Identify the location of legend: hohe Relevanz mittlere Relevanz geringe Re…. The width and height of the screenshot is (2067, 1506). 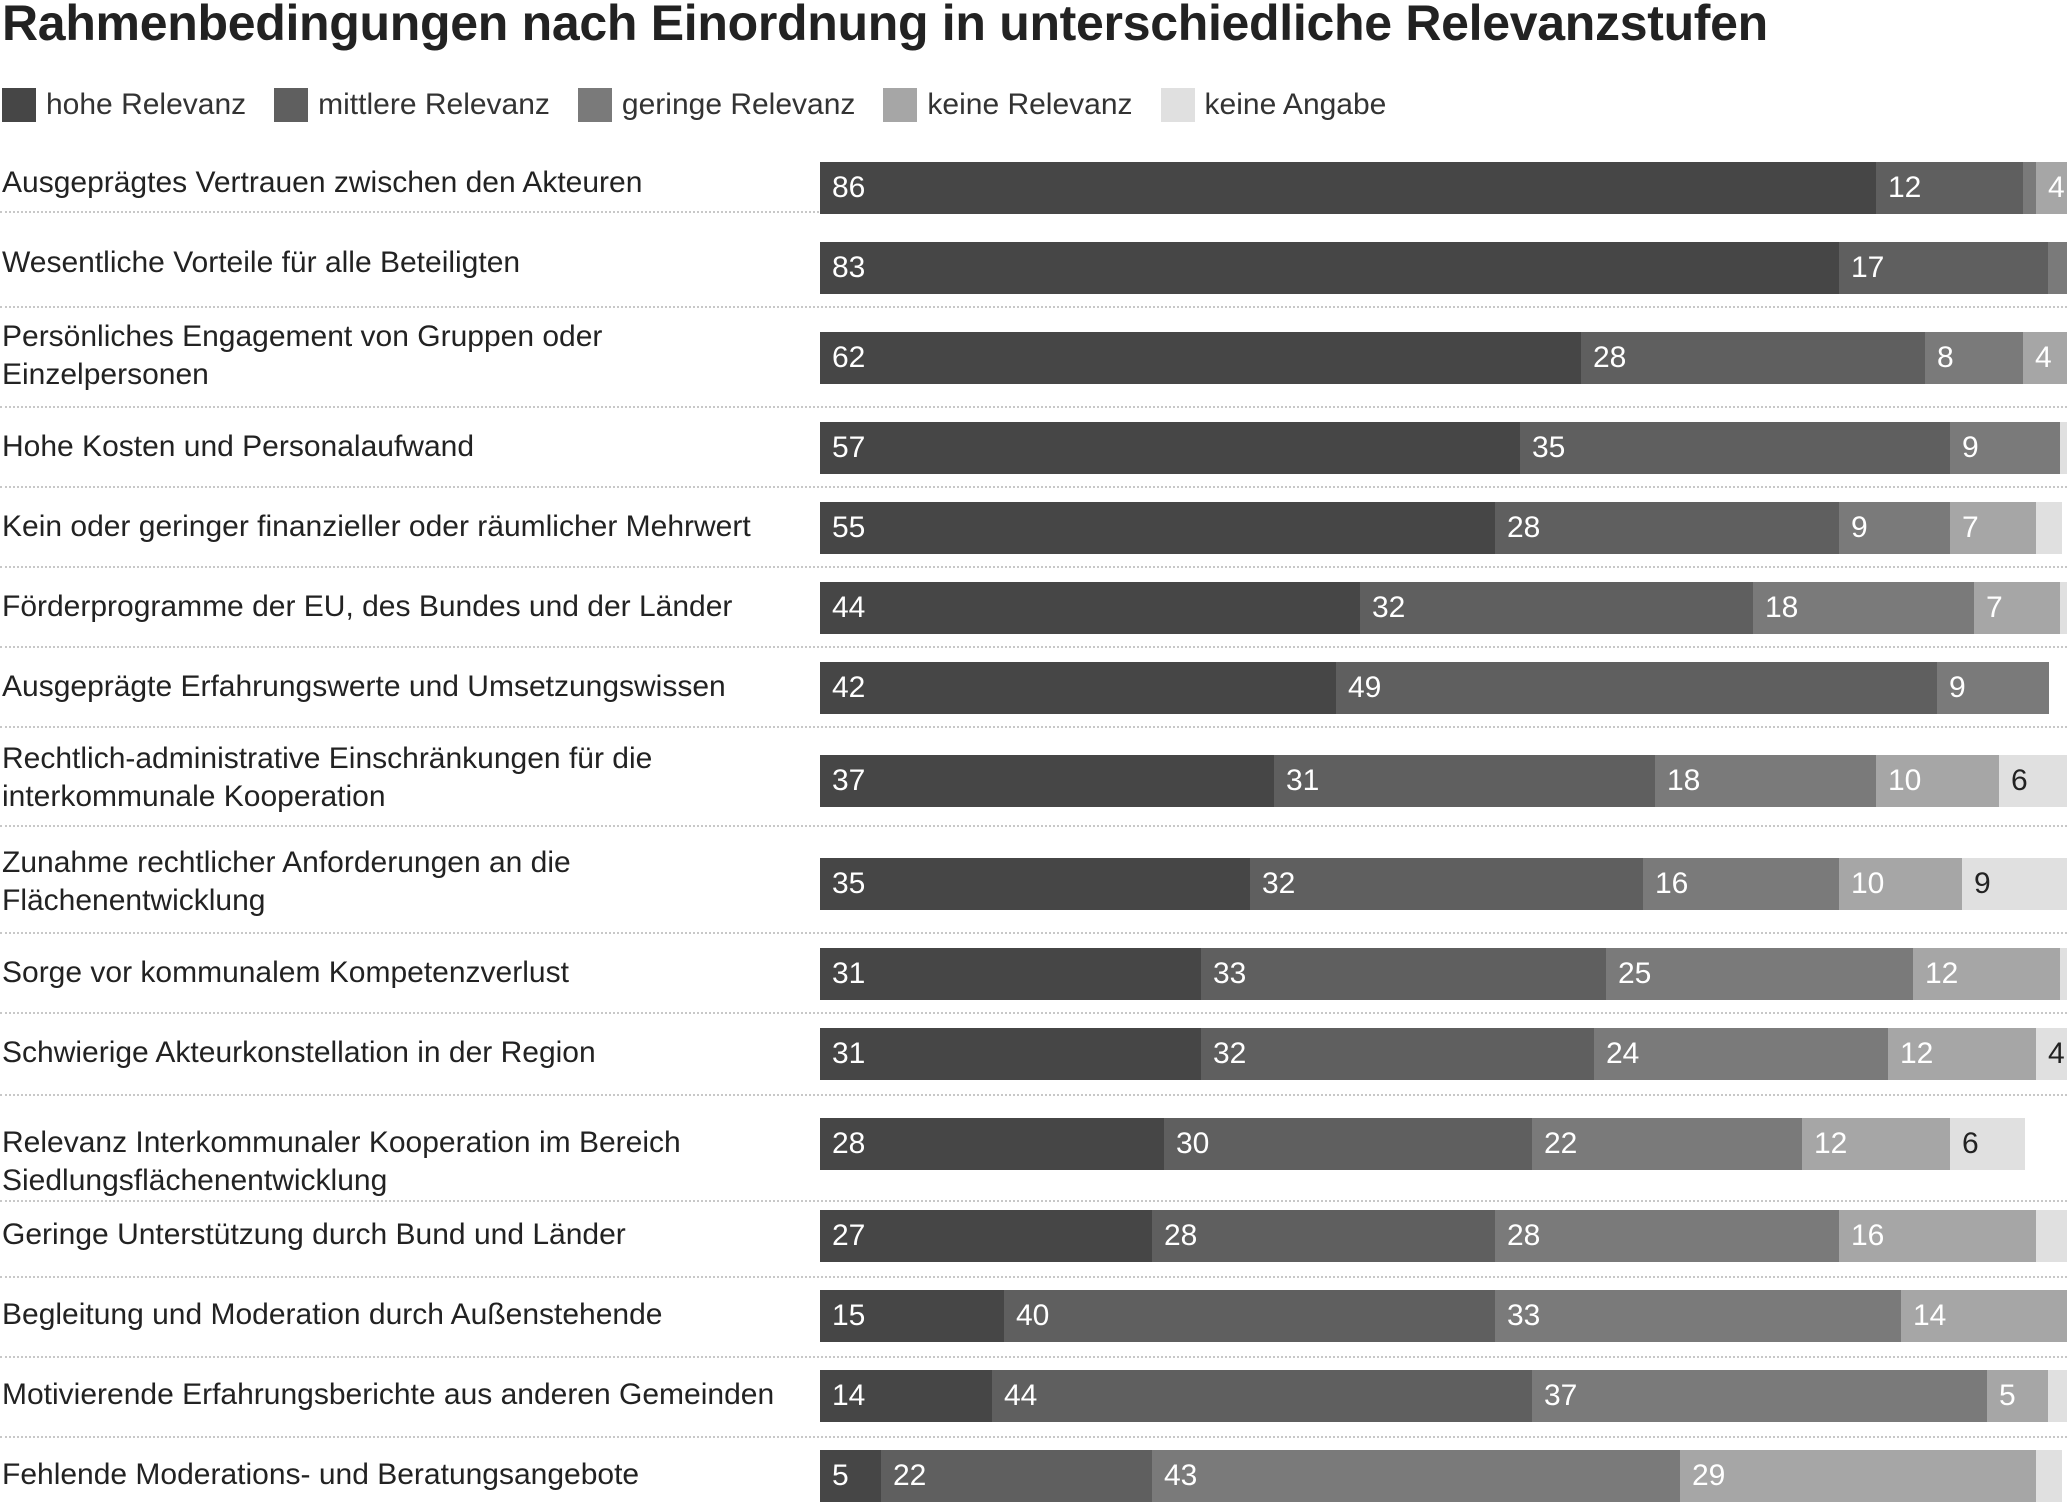
(708, 105).